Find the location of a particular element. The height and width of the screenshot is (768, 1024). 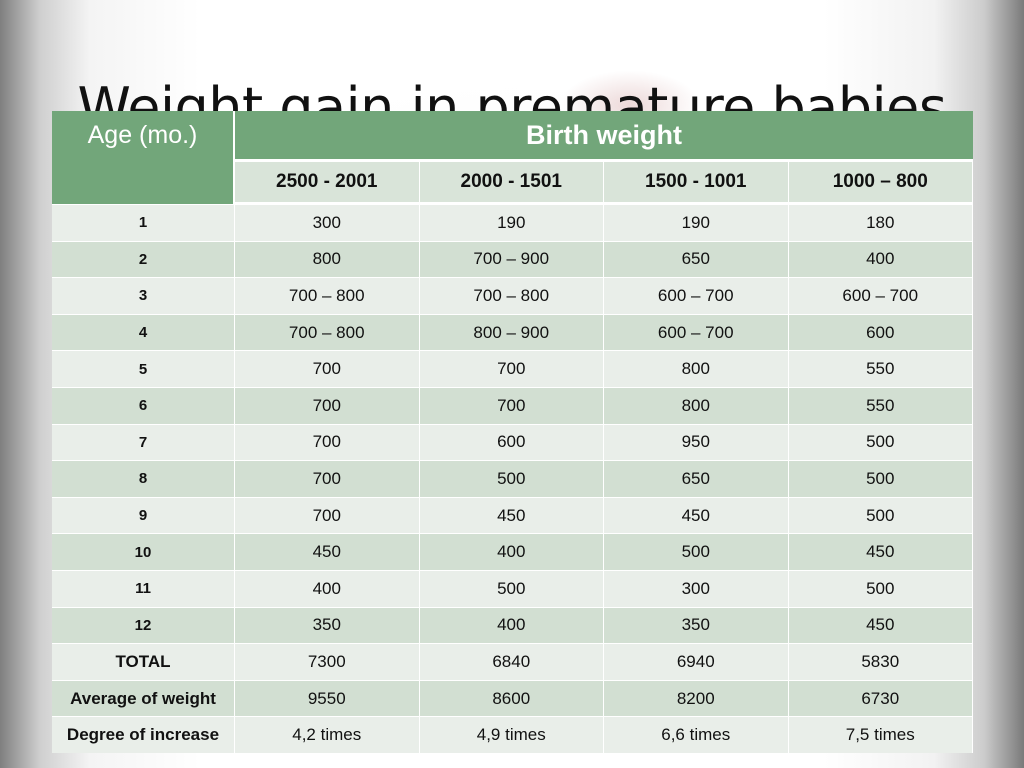

column-header: 1500 - 1001 is located at coordinates (696, 183).